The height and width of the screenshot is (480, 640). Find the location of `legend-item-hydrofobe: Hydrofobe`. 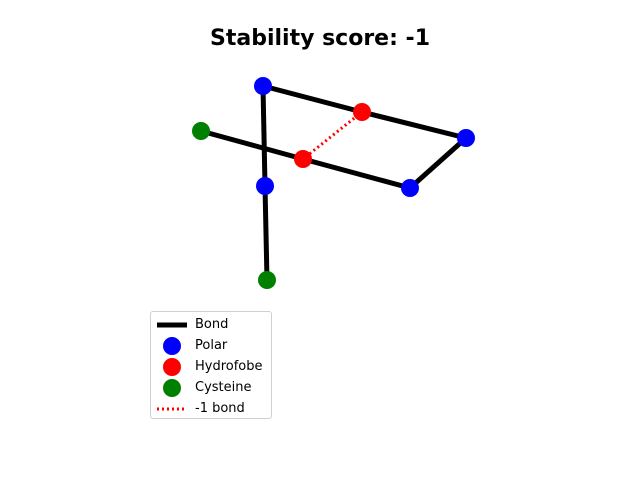

legend-item-hydrofobe: Hydrofobe is located at coordinates (211, 367).